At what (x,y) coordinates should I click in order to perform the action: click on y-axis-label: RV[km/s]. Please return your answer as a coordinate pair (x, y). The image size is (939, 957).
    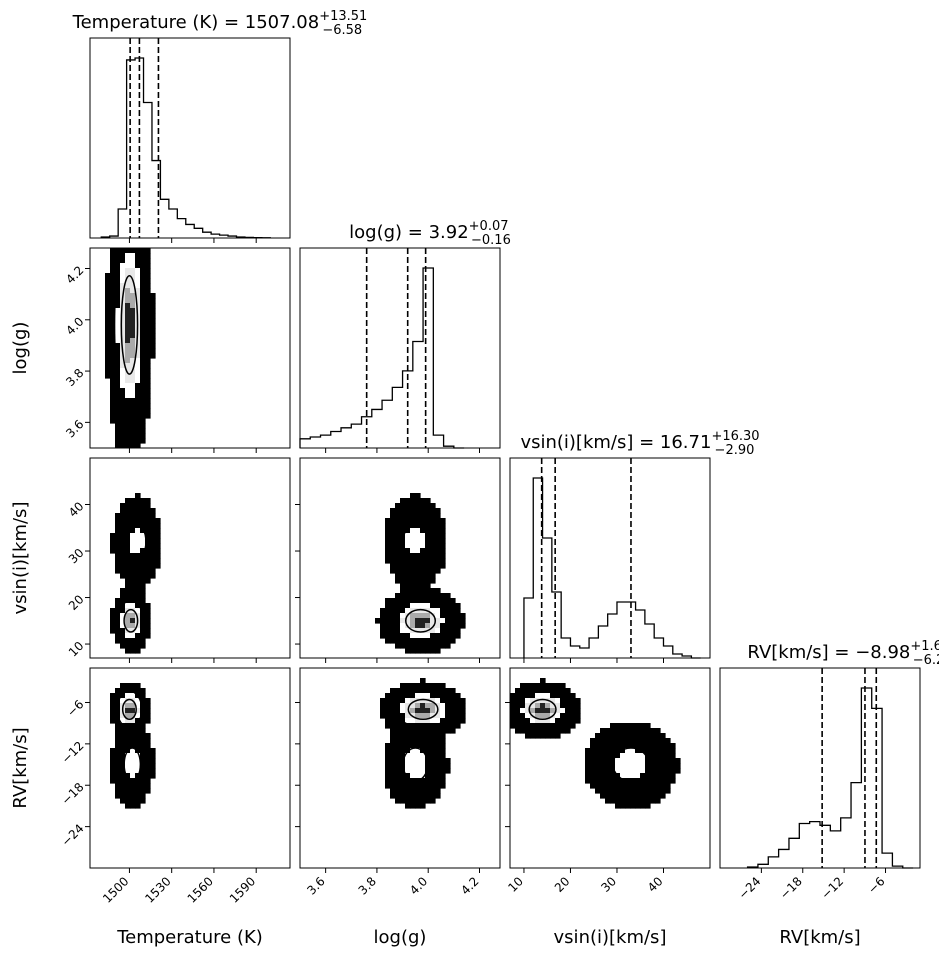
    Looking at the image, I should click on (20, 767).